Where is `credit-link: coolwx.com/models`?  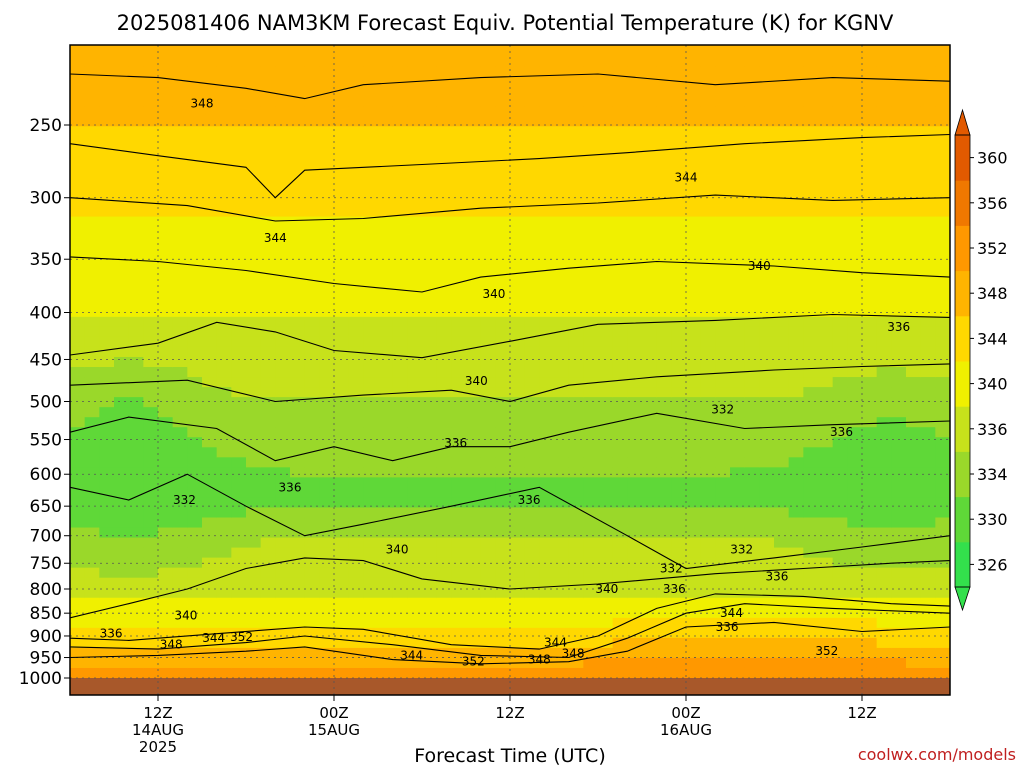 credit-link: coolwx.com/models is located at coordinates (937, 754).